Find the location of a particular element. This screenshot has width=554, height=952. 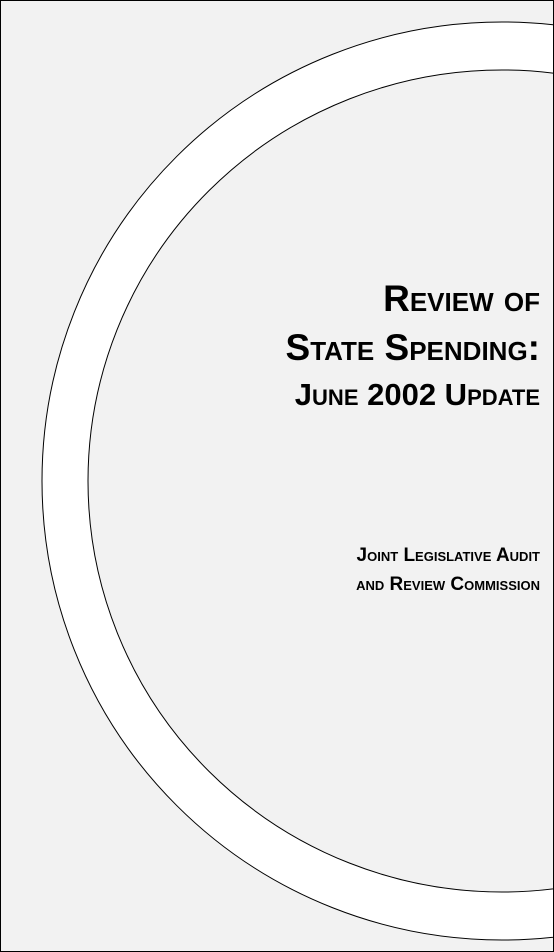

title-line: June 2002 Update is located at coordinates (417, 394).